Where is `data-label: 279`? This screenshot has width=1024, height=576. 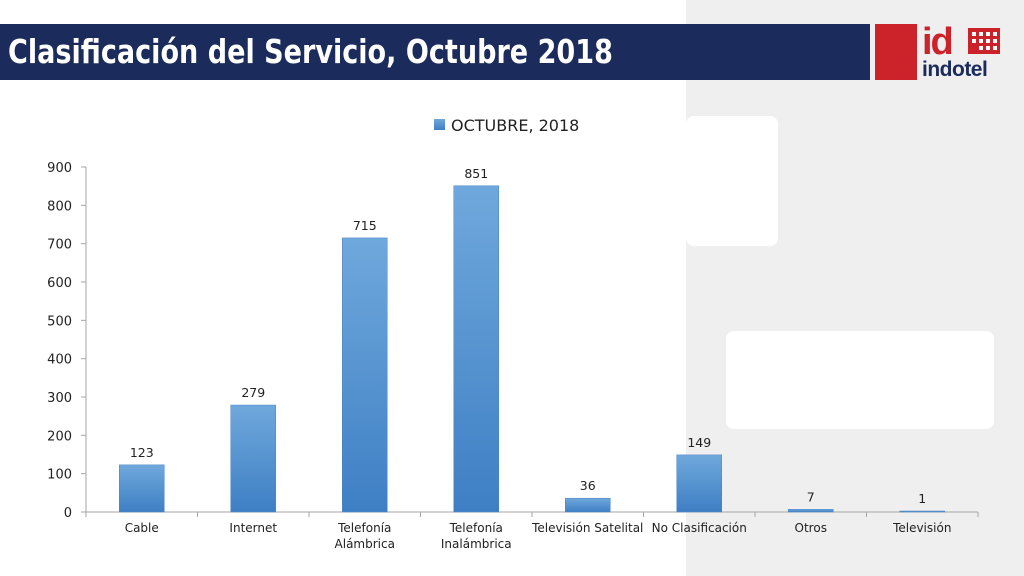
data-label: 279 is located at coordinates (253, 392).